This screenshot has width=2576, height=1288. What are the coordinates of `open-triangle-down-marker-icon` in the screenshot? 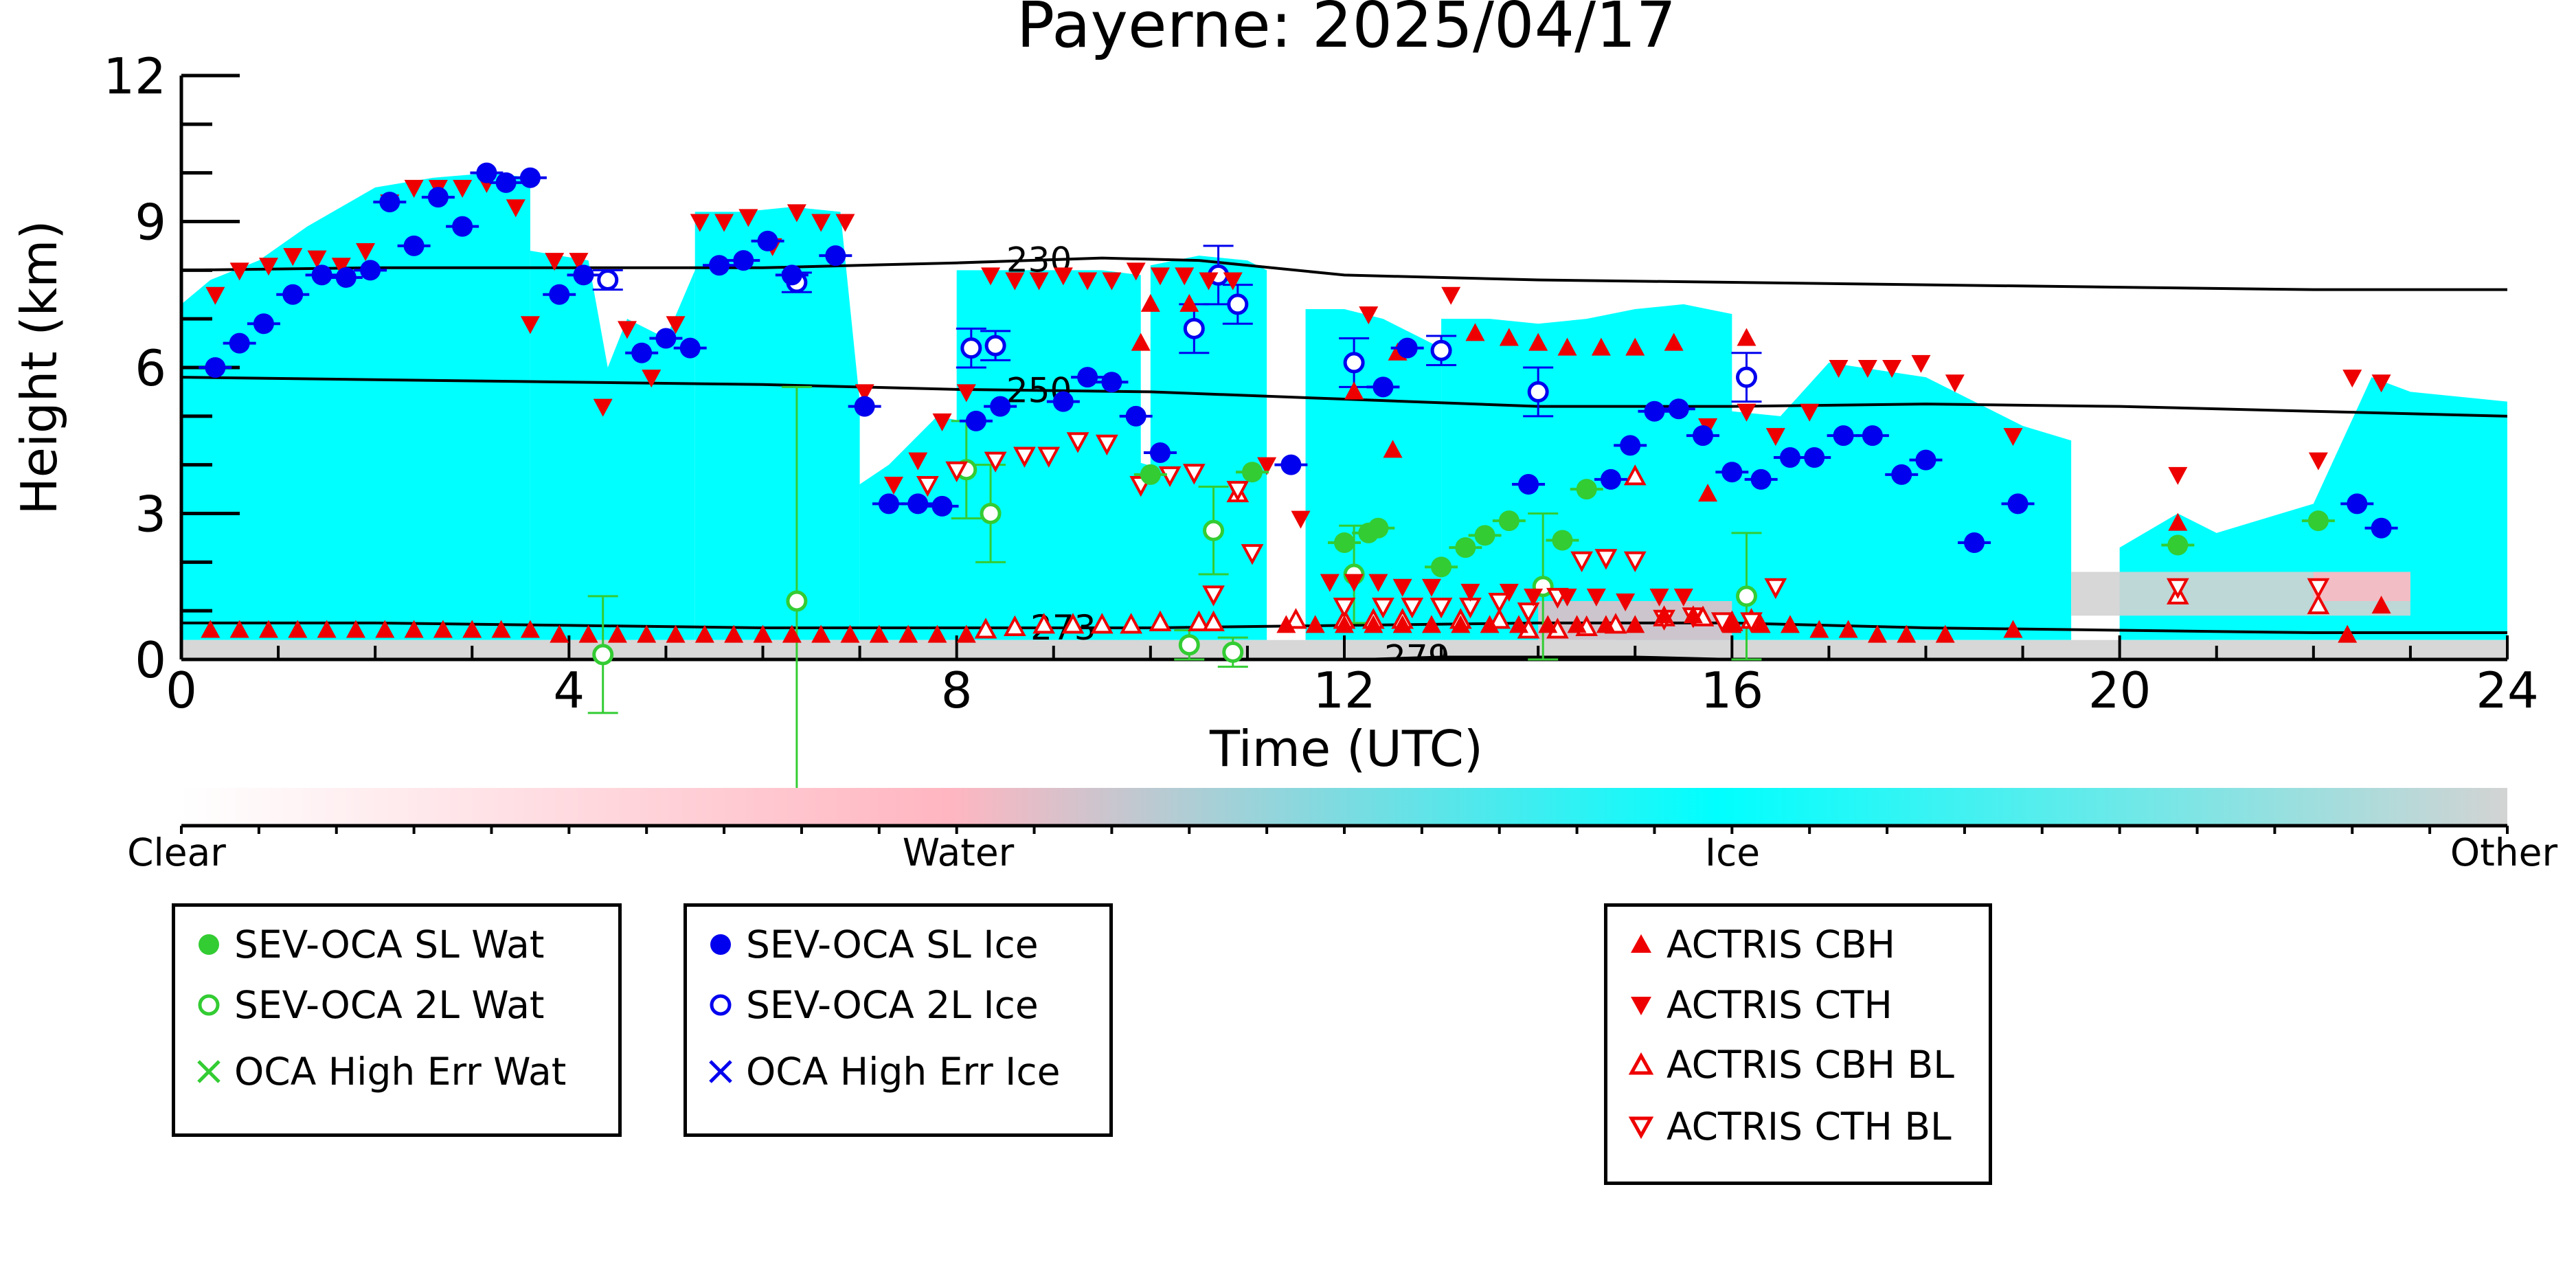 It's located at (1641, 1128).